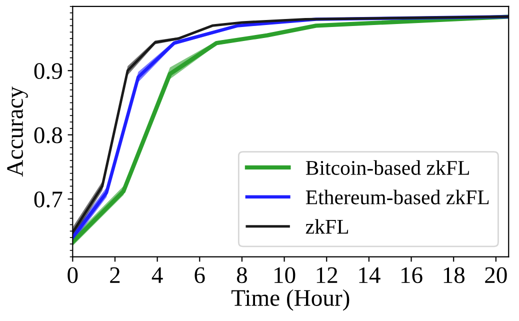 Image resolution: width=519 pixels, height=321 pixels. What do you see at coordinates (454, 275) in the screenshot?
I see `x-tick-label: 18` at bounding box center [454, 275].